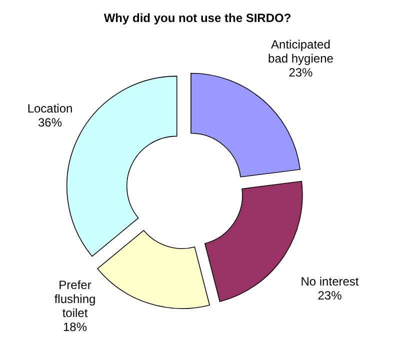 The height and width of the screenshot is (353, 405). Describe the element at coordinates (198, 18) in the screenshot. I see `chart-title: Why did you not use the SIRDO?` at that location.